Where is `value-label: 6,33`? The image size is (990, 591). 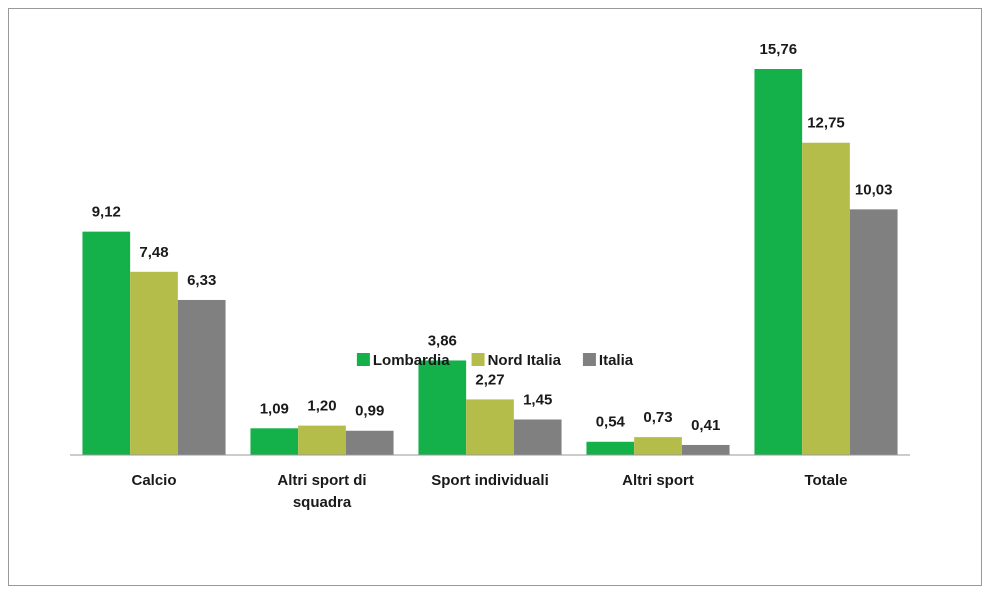 value-label: 6,33 is located at coordinates (201, 280).